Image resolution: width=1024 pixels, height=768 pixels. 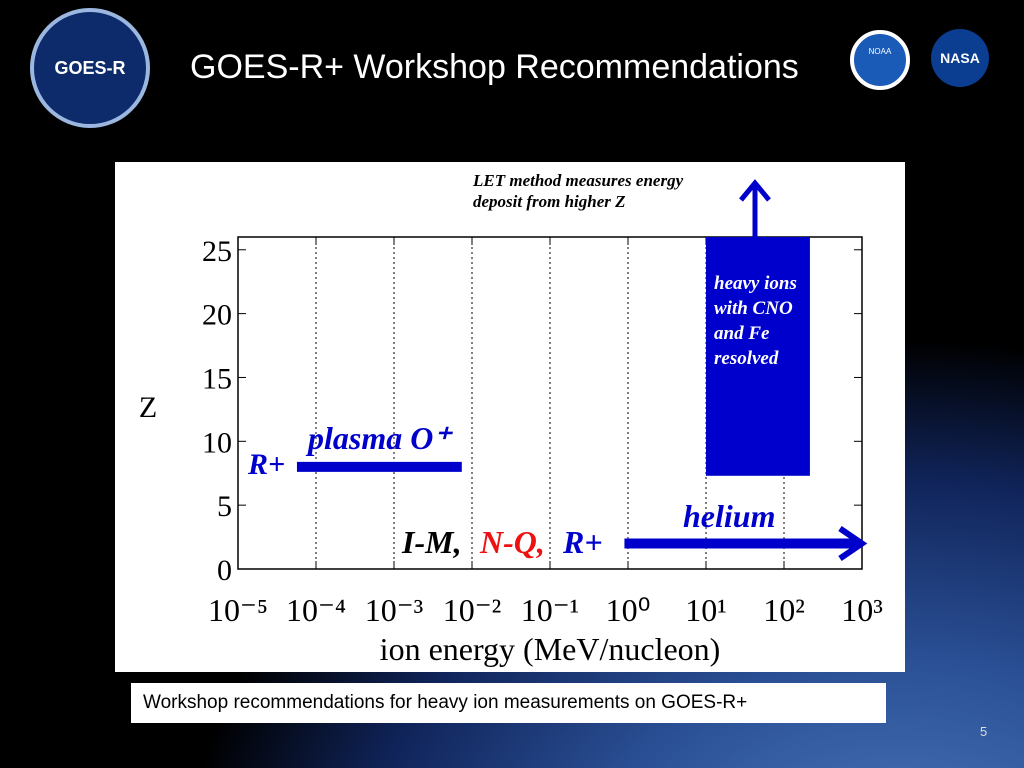 What do you see at coordinates (394, 610) in the screenshot?
I see `x-tick-label: 10⁻³` at bounding box center [394, 610].